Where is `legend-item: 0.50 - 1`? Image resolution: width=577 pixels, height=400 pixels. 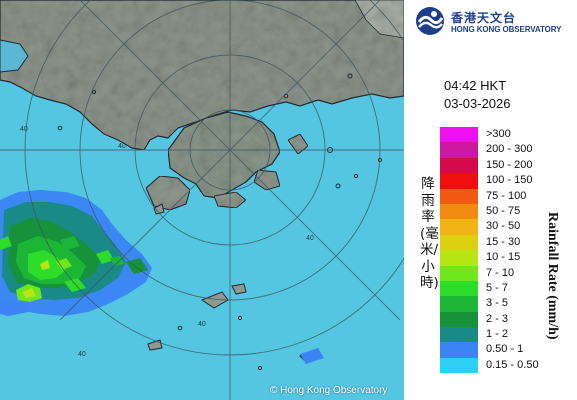
legend-item: 0.50 - 1 is located at coordinates (507, 350).